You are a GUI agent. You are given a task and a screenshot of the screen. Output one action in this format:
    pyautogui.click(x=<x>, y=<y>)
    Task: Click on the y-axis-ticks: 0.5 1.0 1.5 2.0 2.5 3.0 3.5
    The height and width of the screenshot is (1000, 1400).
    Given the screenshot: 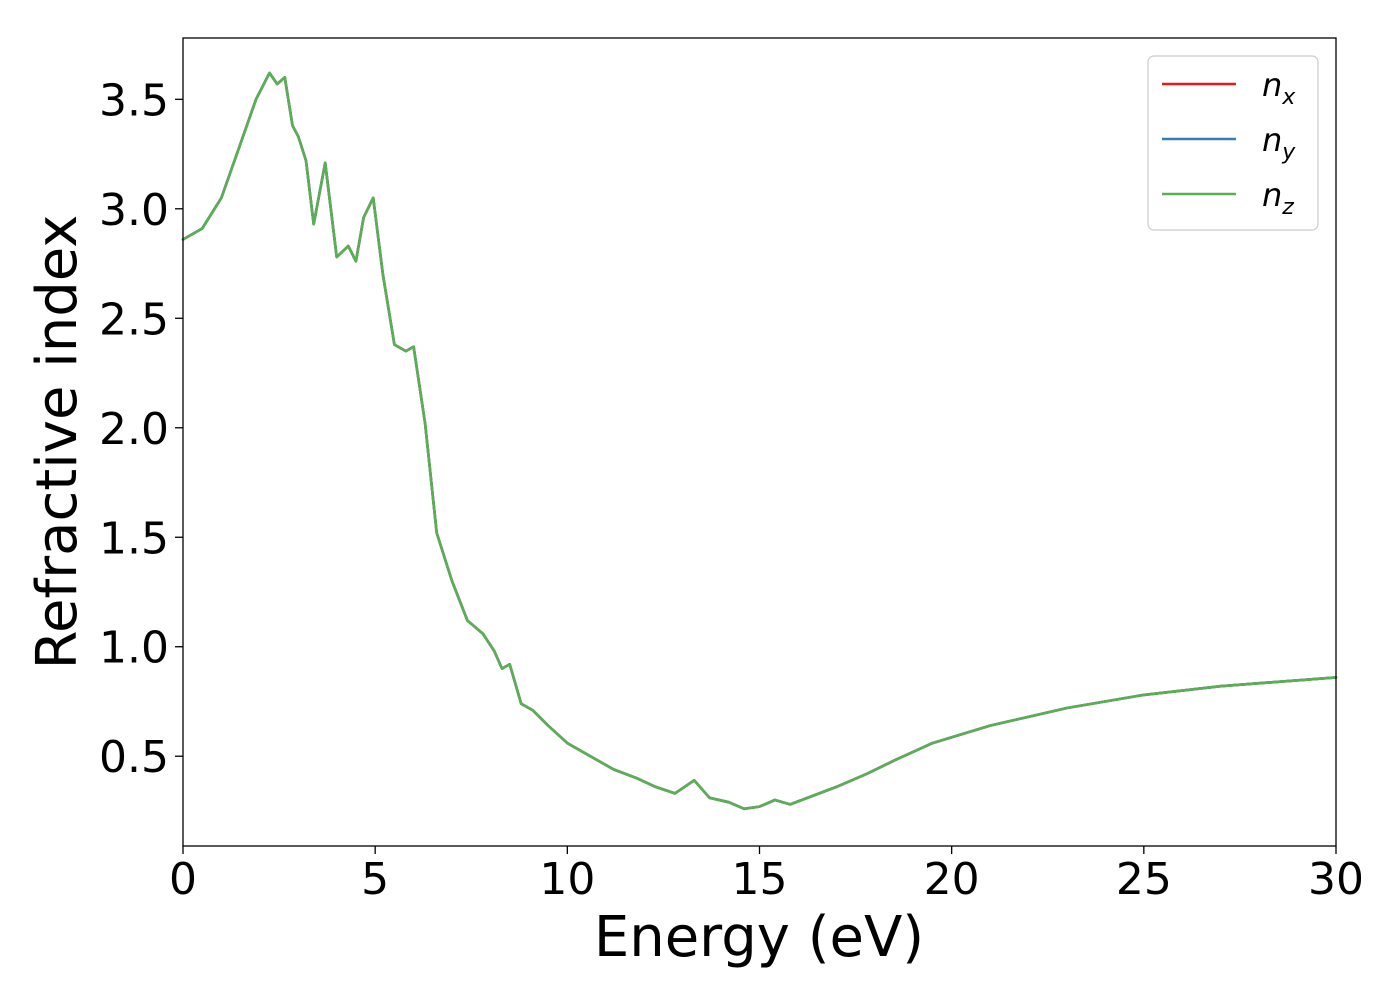 What is the action you would take?
    pyautogui.click(x=141, y=429)
    